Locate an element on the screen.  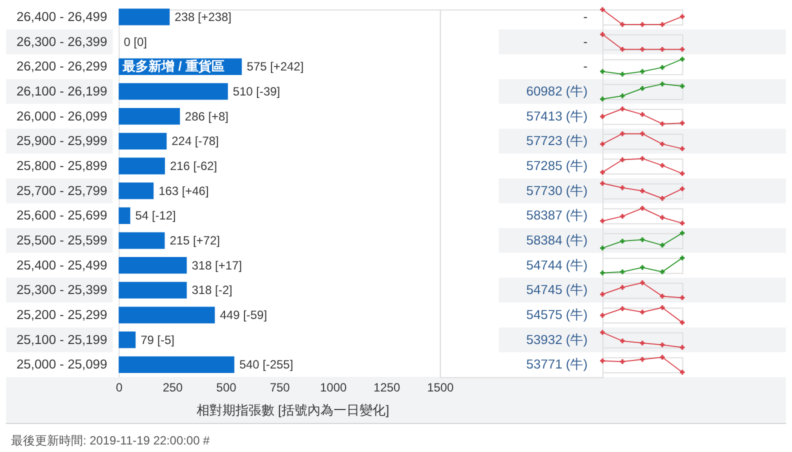
text: 最後更新時間: 2019-11-19 22:00:00 # is located at coordinates (110, 440).